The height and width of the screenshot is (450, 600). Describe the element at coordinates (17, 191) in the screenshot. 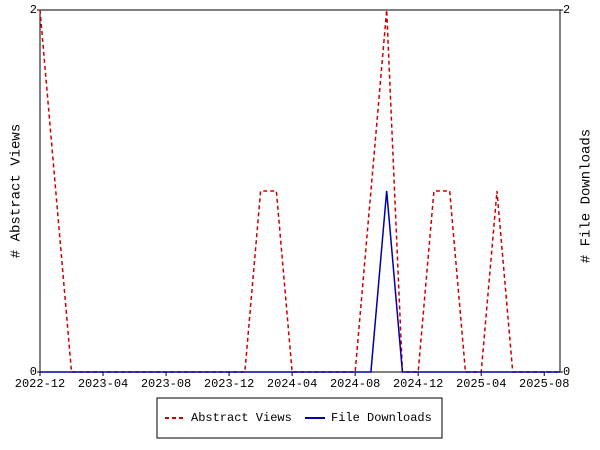

I see `y-axis-label: # Abstract Views` at that location.